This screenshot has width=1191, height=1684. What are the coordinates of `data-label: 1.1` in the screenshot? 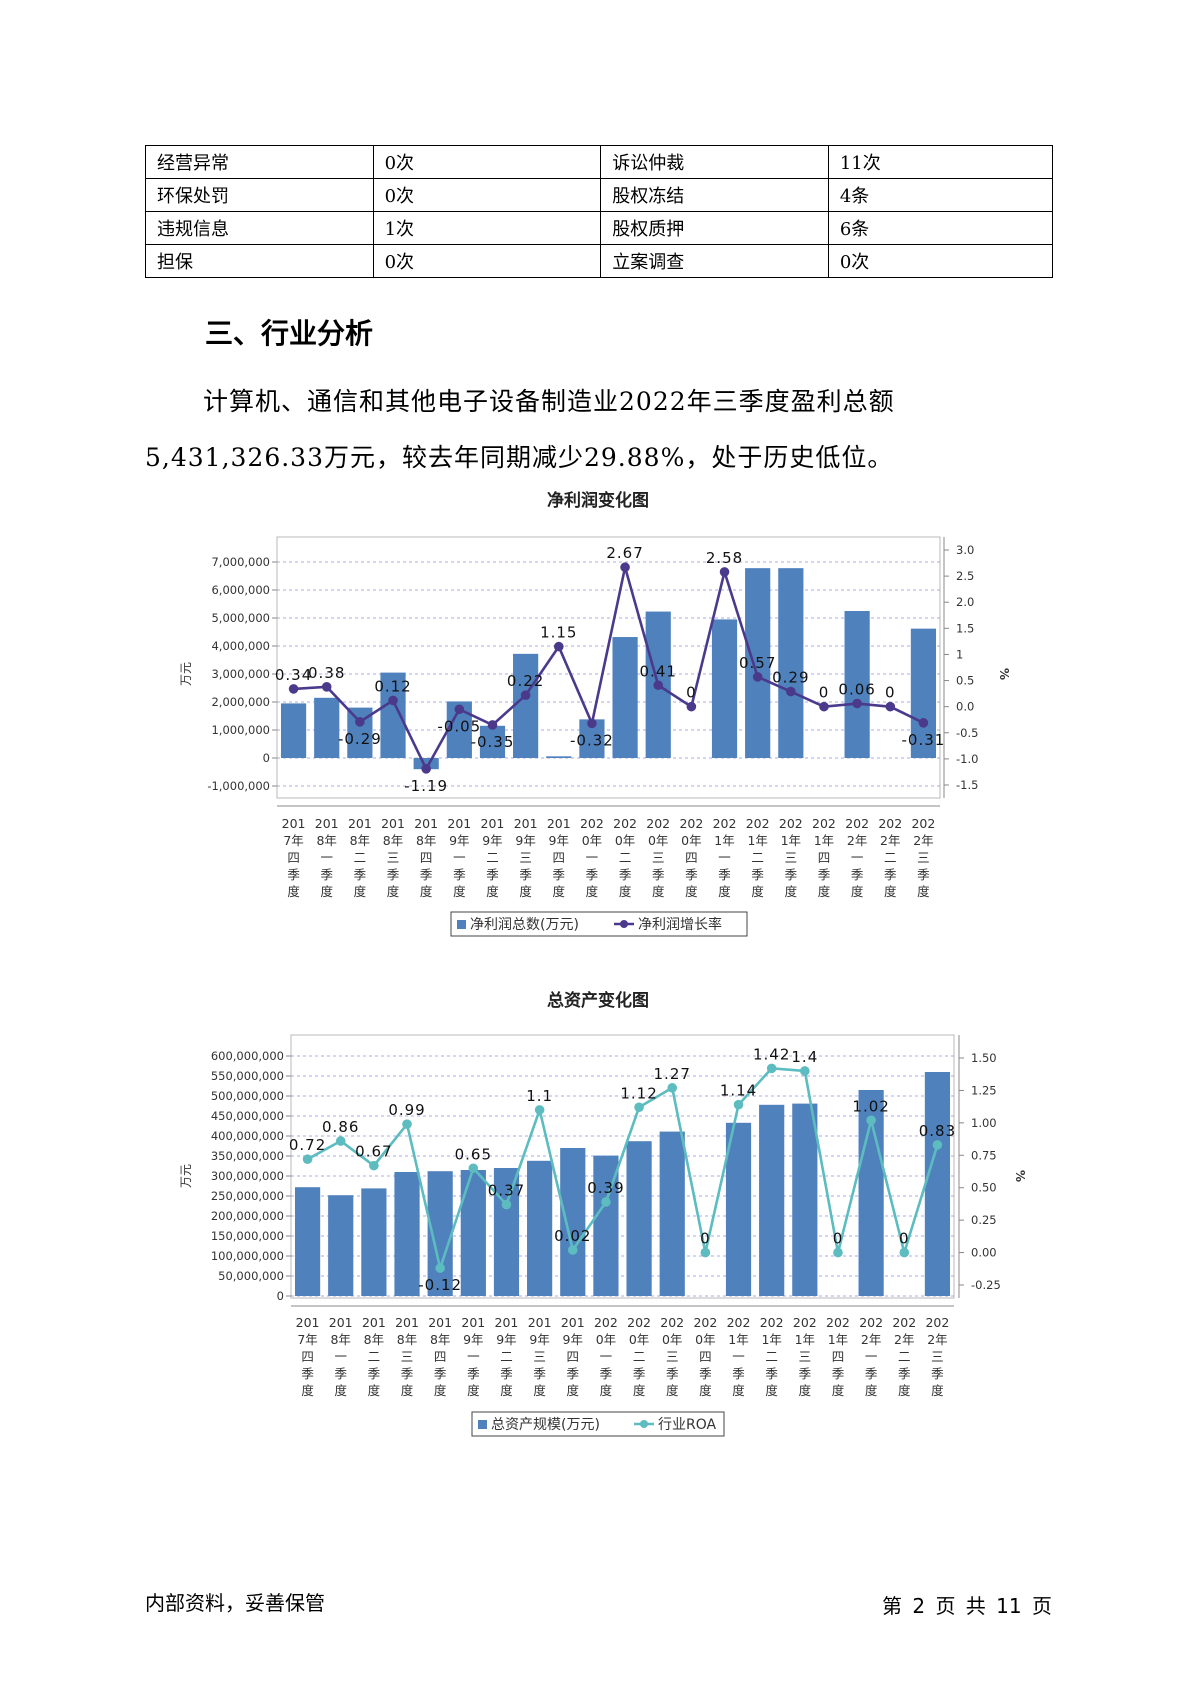 It's located at (539, 1096).